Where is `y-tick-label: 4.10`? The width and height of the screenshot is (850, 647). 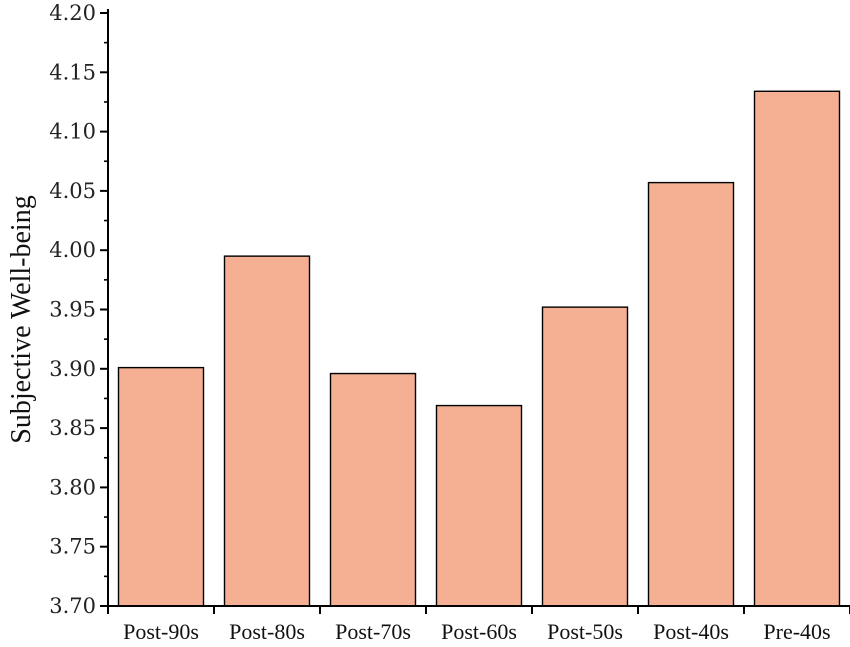
y-tick-label: 4.10 is located at coordinates (72, 132).